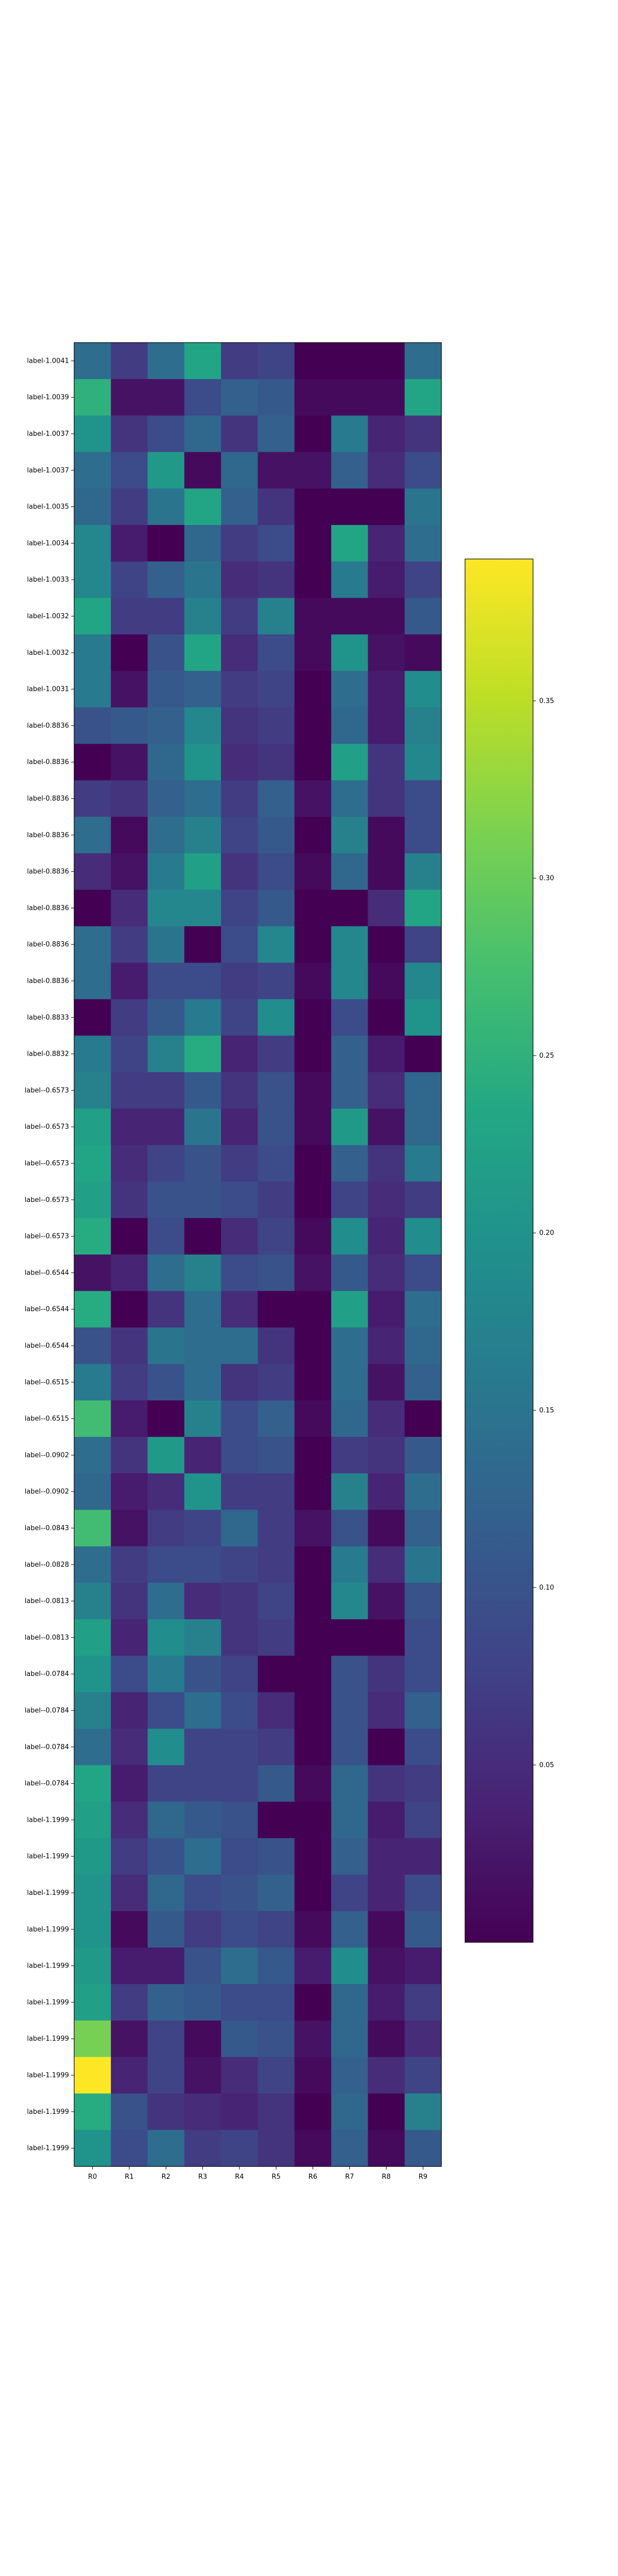 The width and height of the screenshot is (618, 2576). Describe the element at coordinates (423, 2177) in the screenshot. I see `x-tick-label: R9` at that location.